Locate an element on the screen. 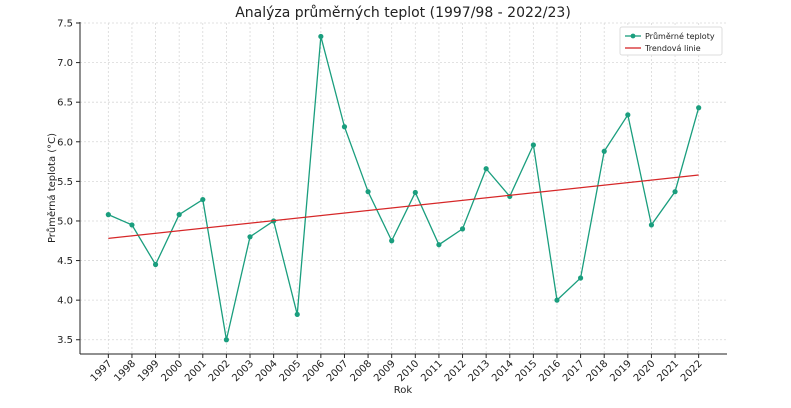 The width and height of the screenshot is (791, 408). y-tick-label: 4.5 is located at coordinates (65, 261).